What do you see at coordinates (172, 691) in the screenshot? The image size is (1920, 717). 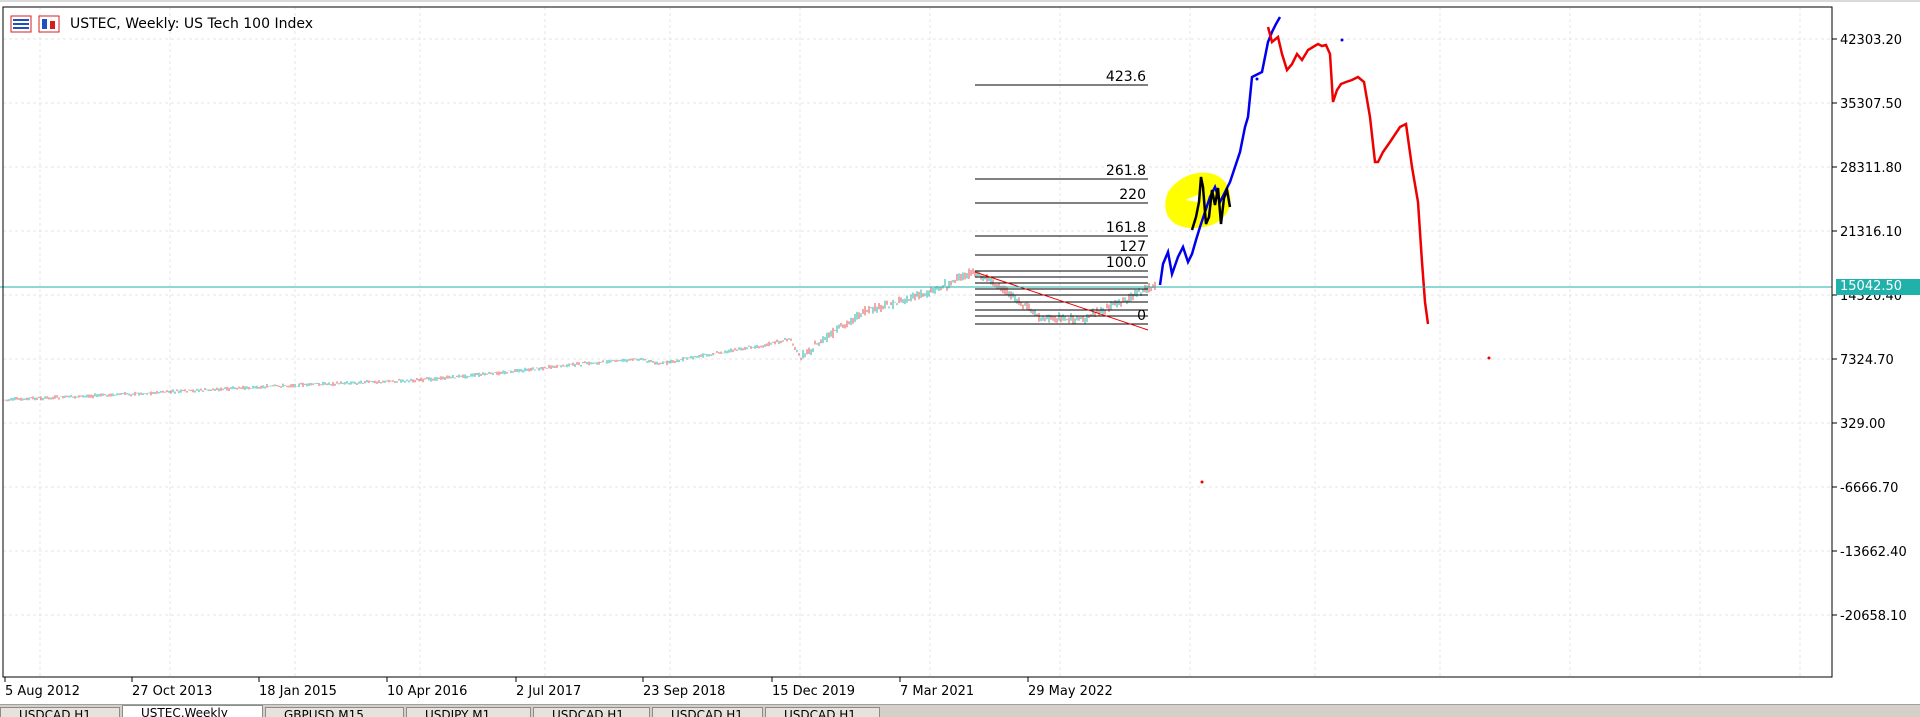 I see `time-tick-label: 27 Oct 2013` at bounding box center [172, 691].